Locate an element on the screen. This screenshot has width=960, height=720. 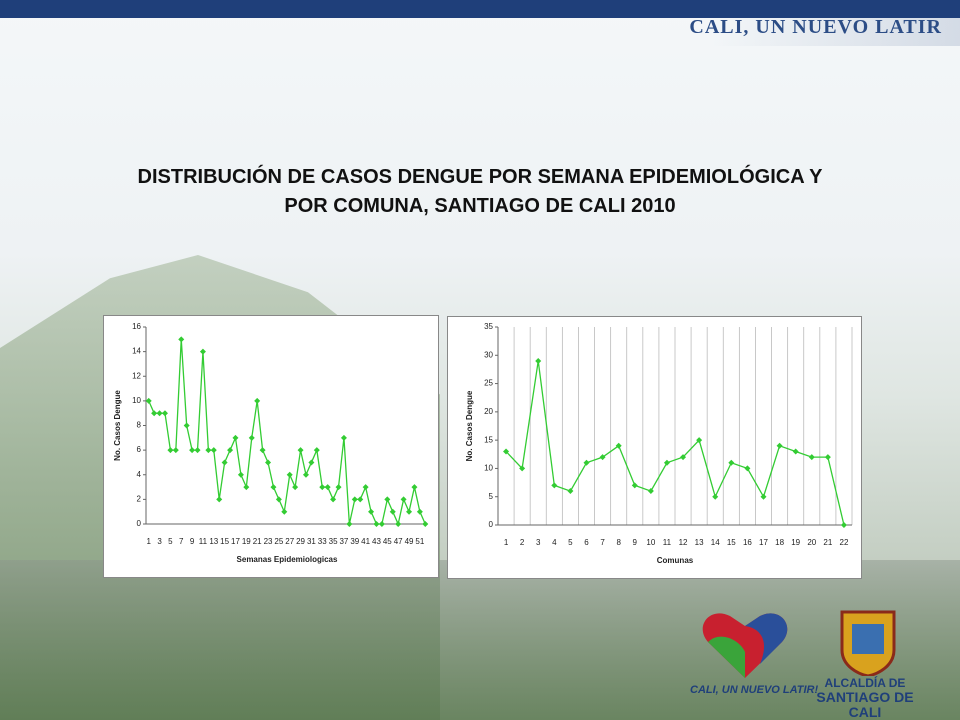
x-tick-label: 29 is located at coordinates (300, 541).